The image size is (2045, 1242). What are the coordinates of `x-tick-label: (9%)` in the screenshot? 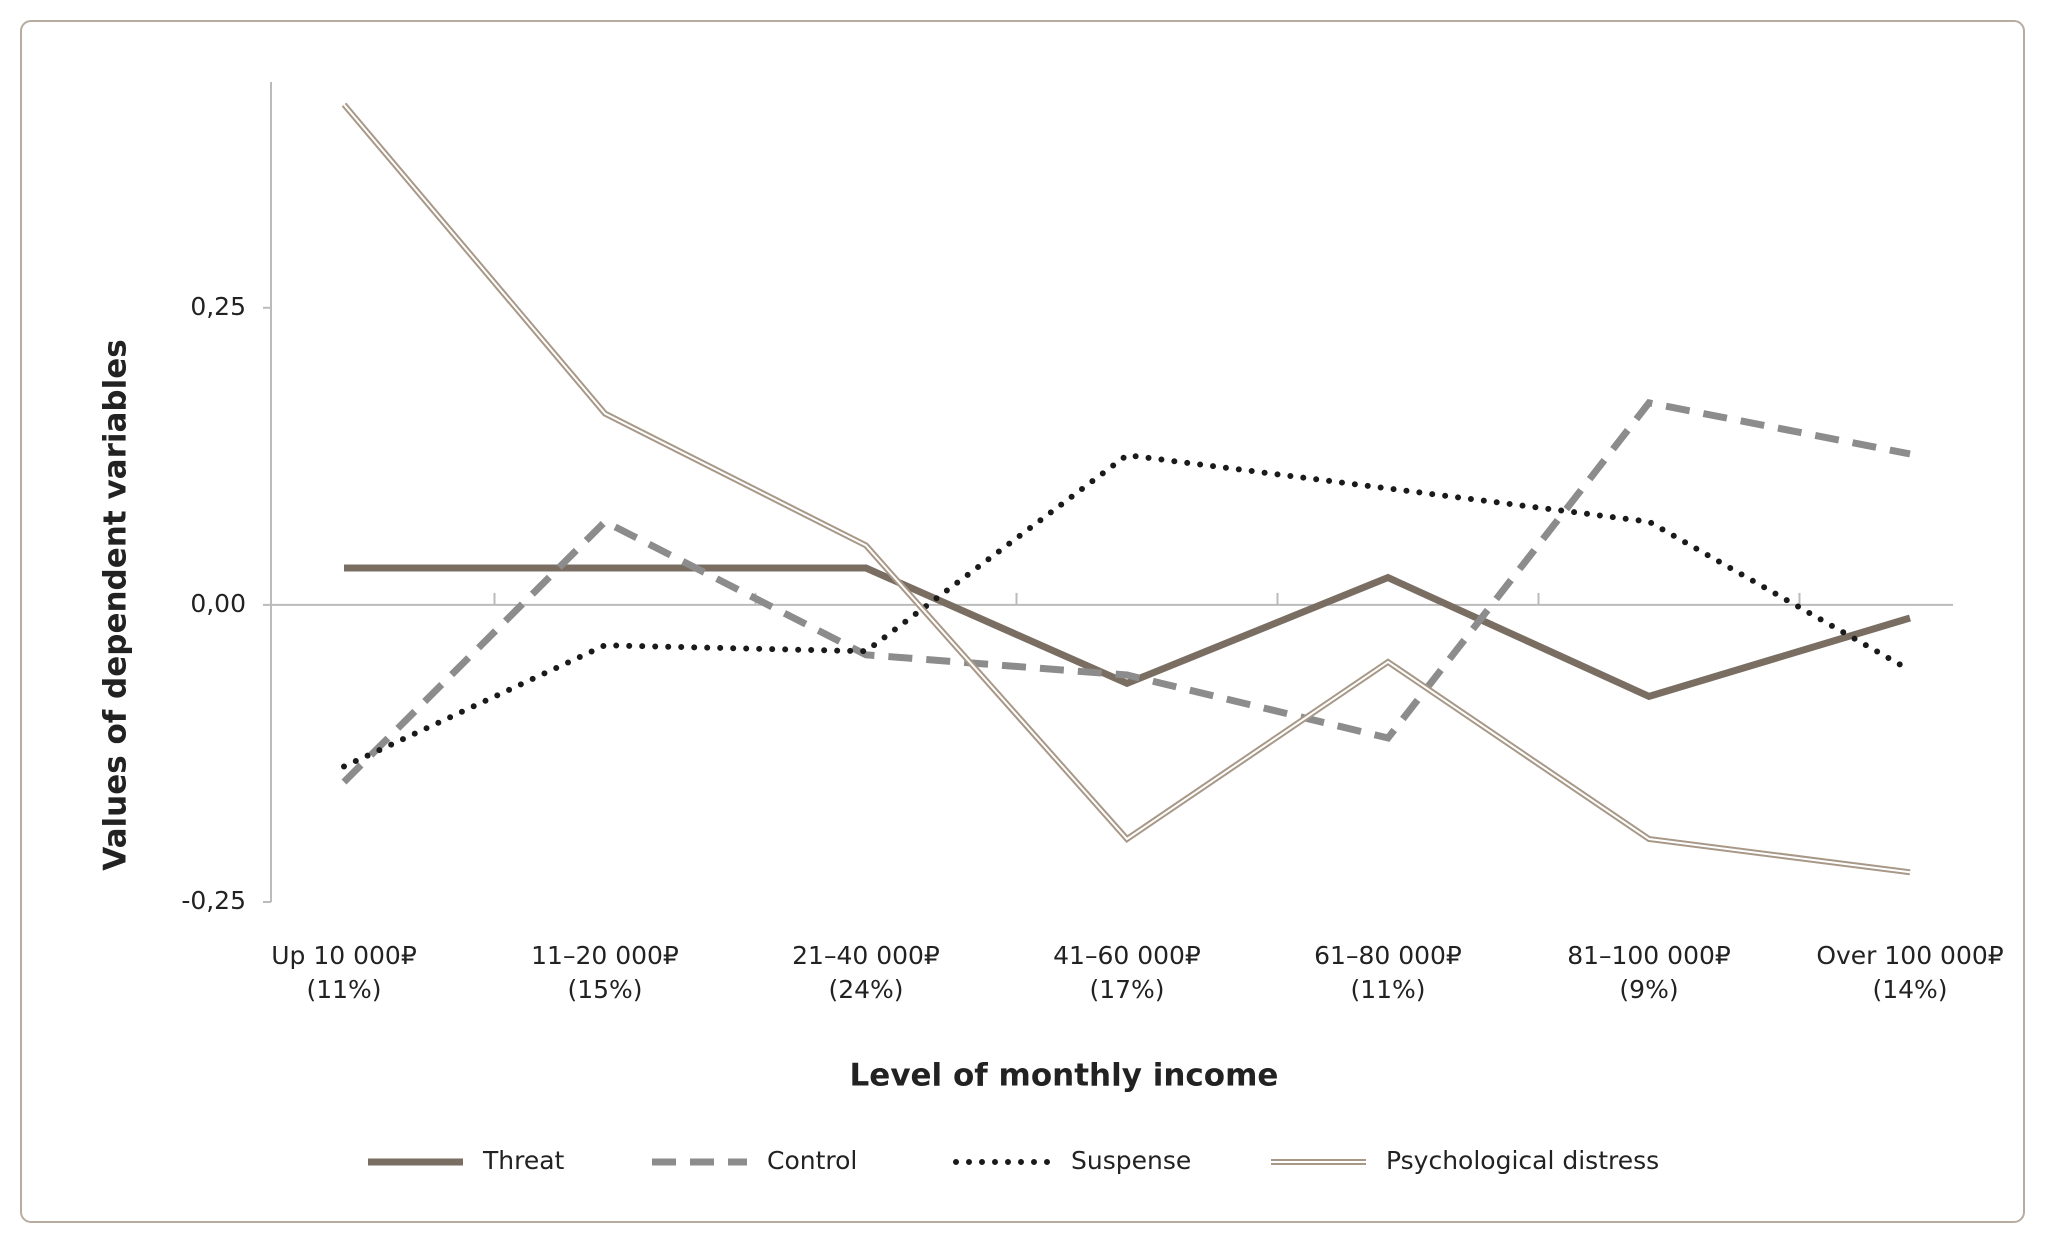 It's located at (1648, 989).